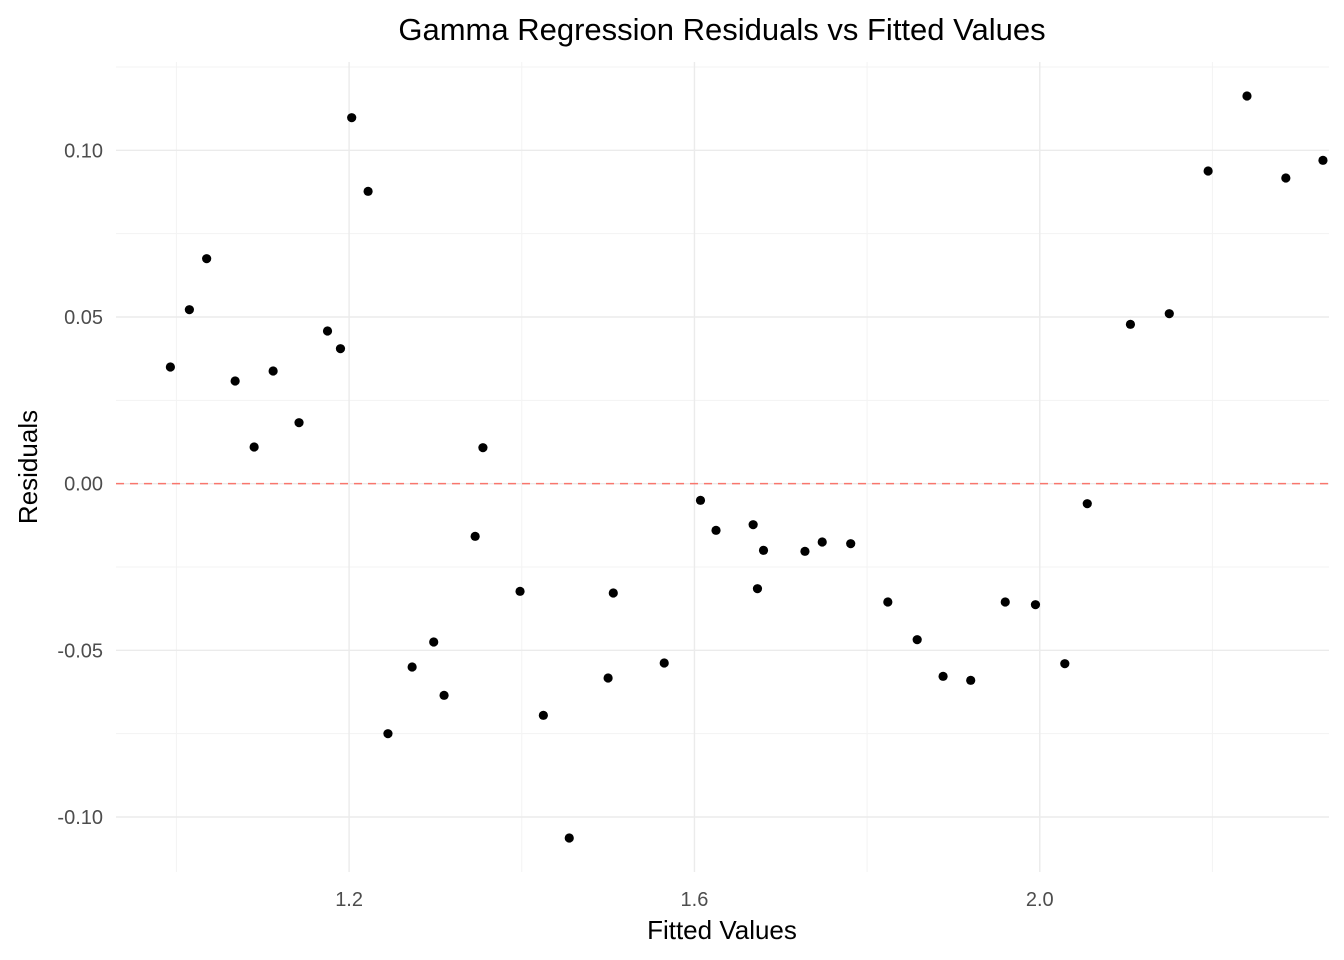 This screenshot has height=960, width=1344. What do you see at coordinates (722, 930) in the screenshot?
I see `x-axis-title: Fitted Values` at bounding box center [722, 930].